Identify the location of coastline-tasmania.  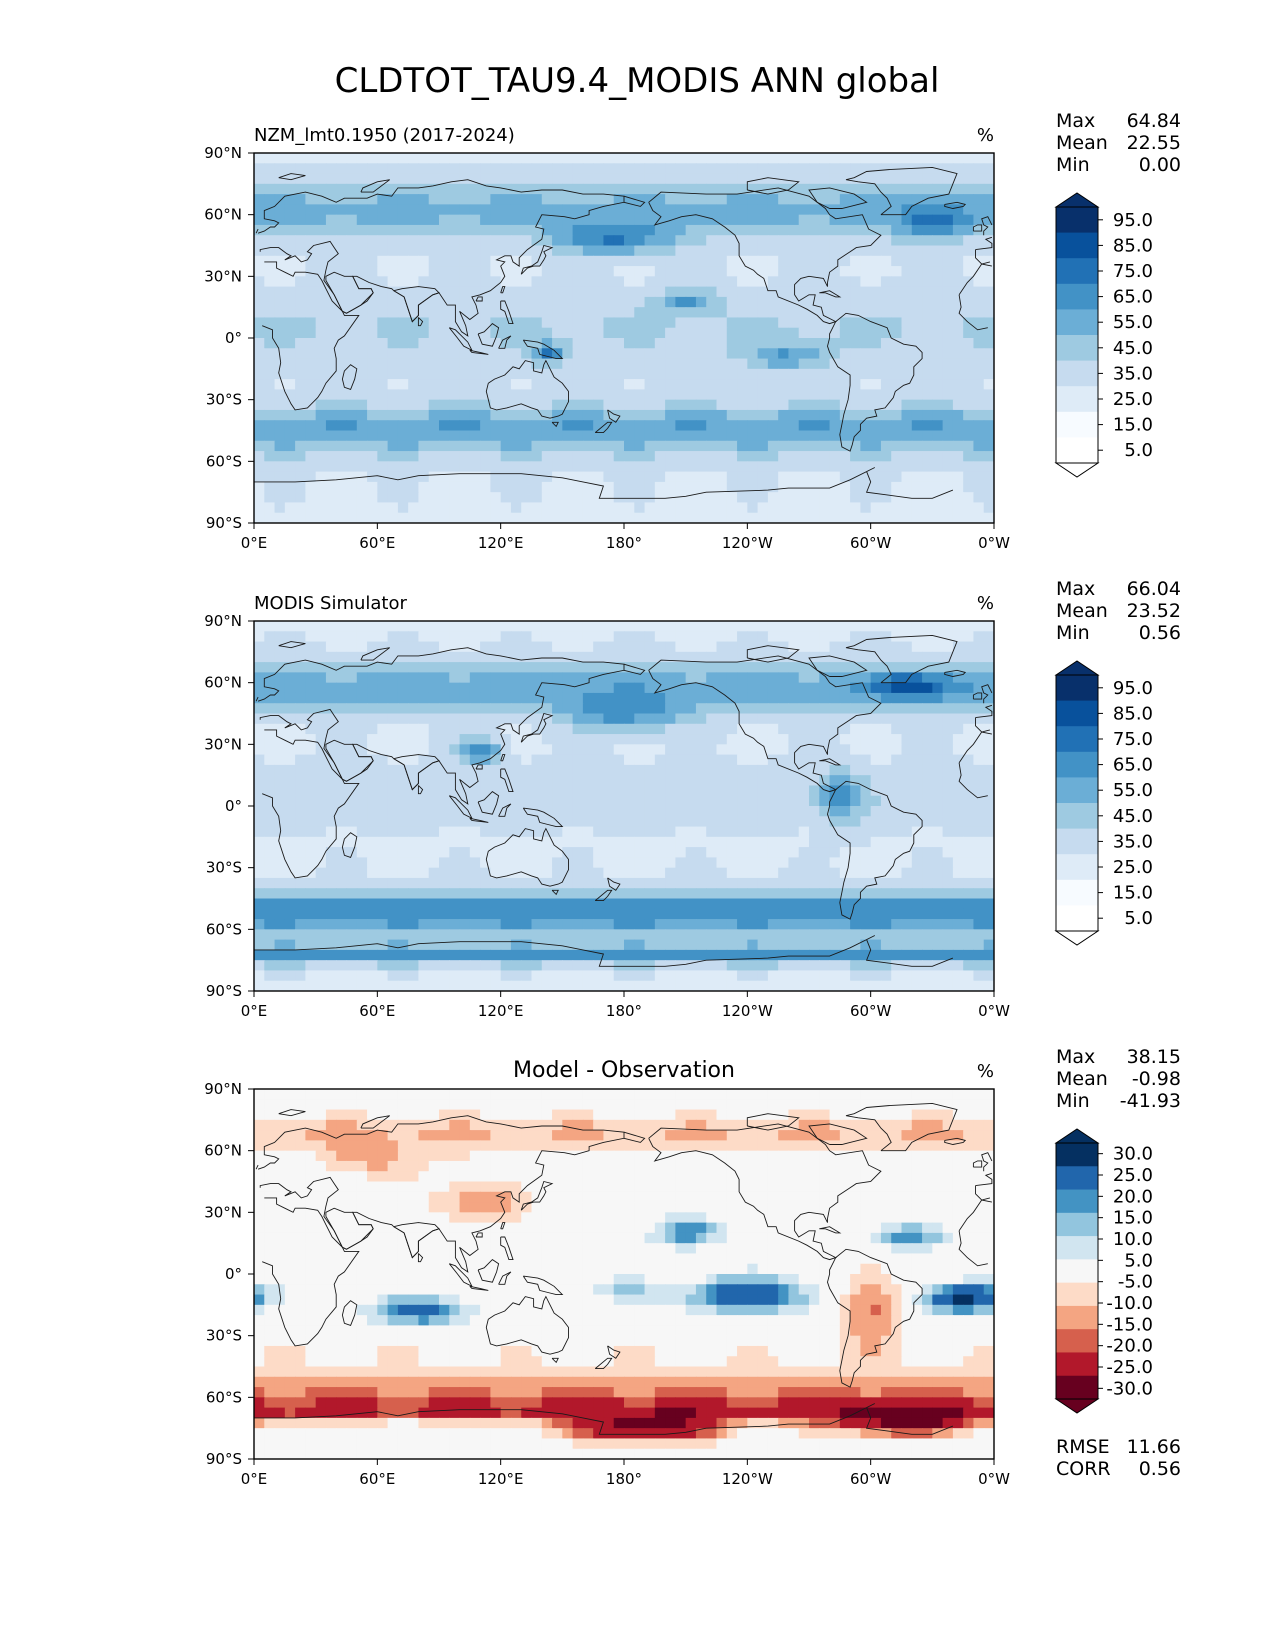
(555, 424).